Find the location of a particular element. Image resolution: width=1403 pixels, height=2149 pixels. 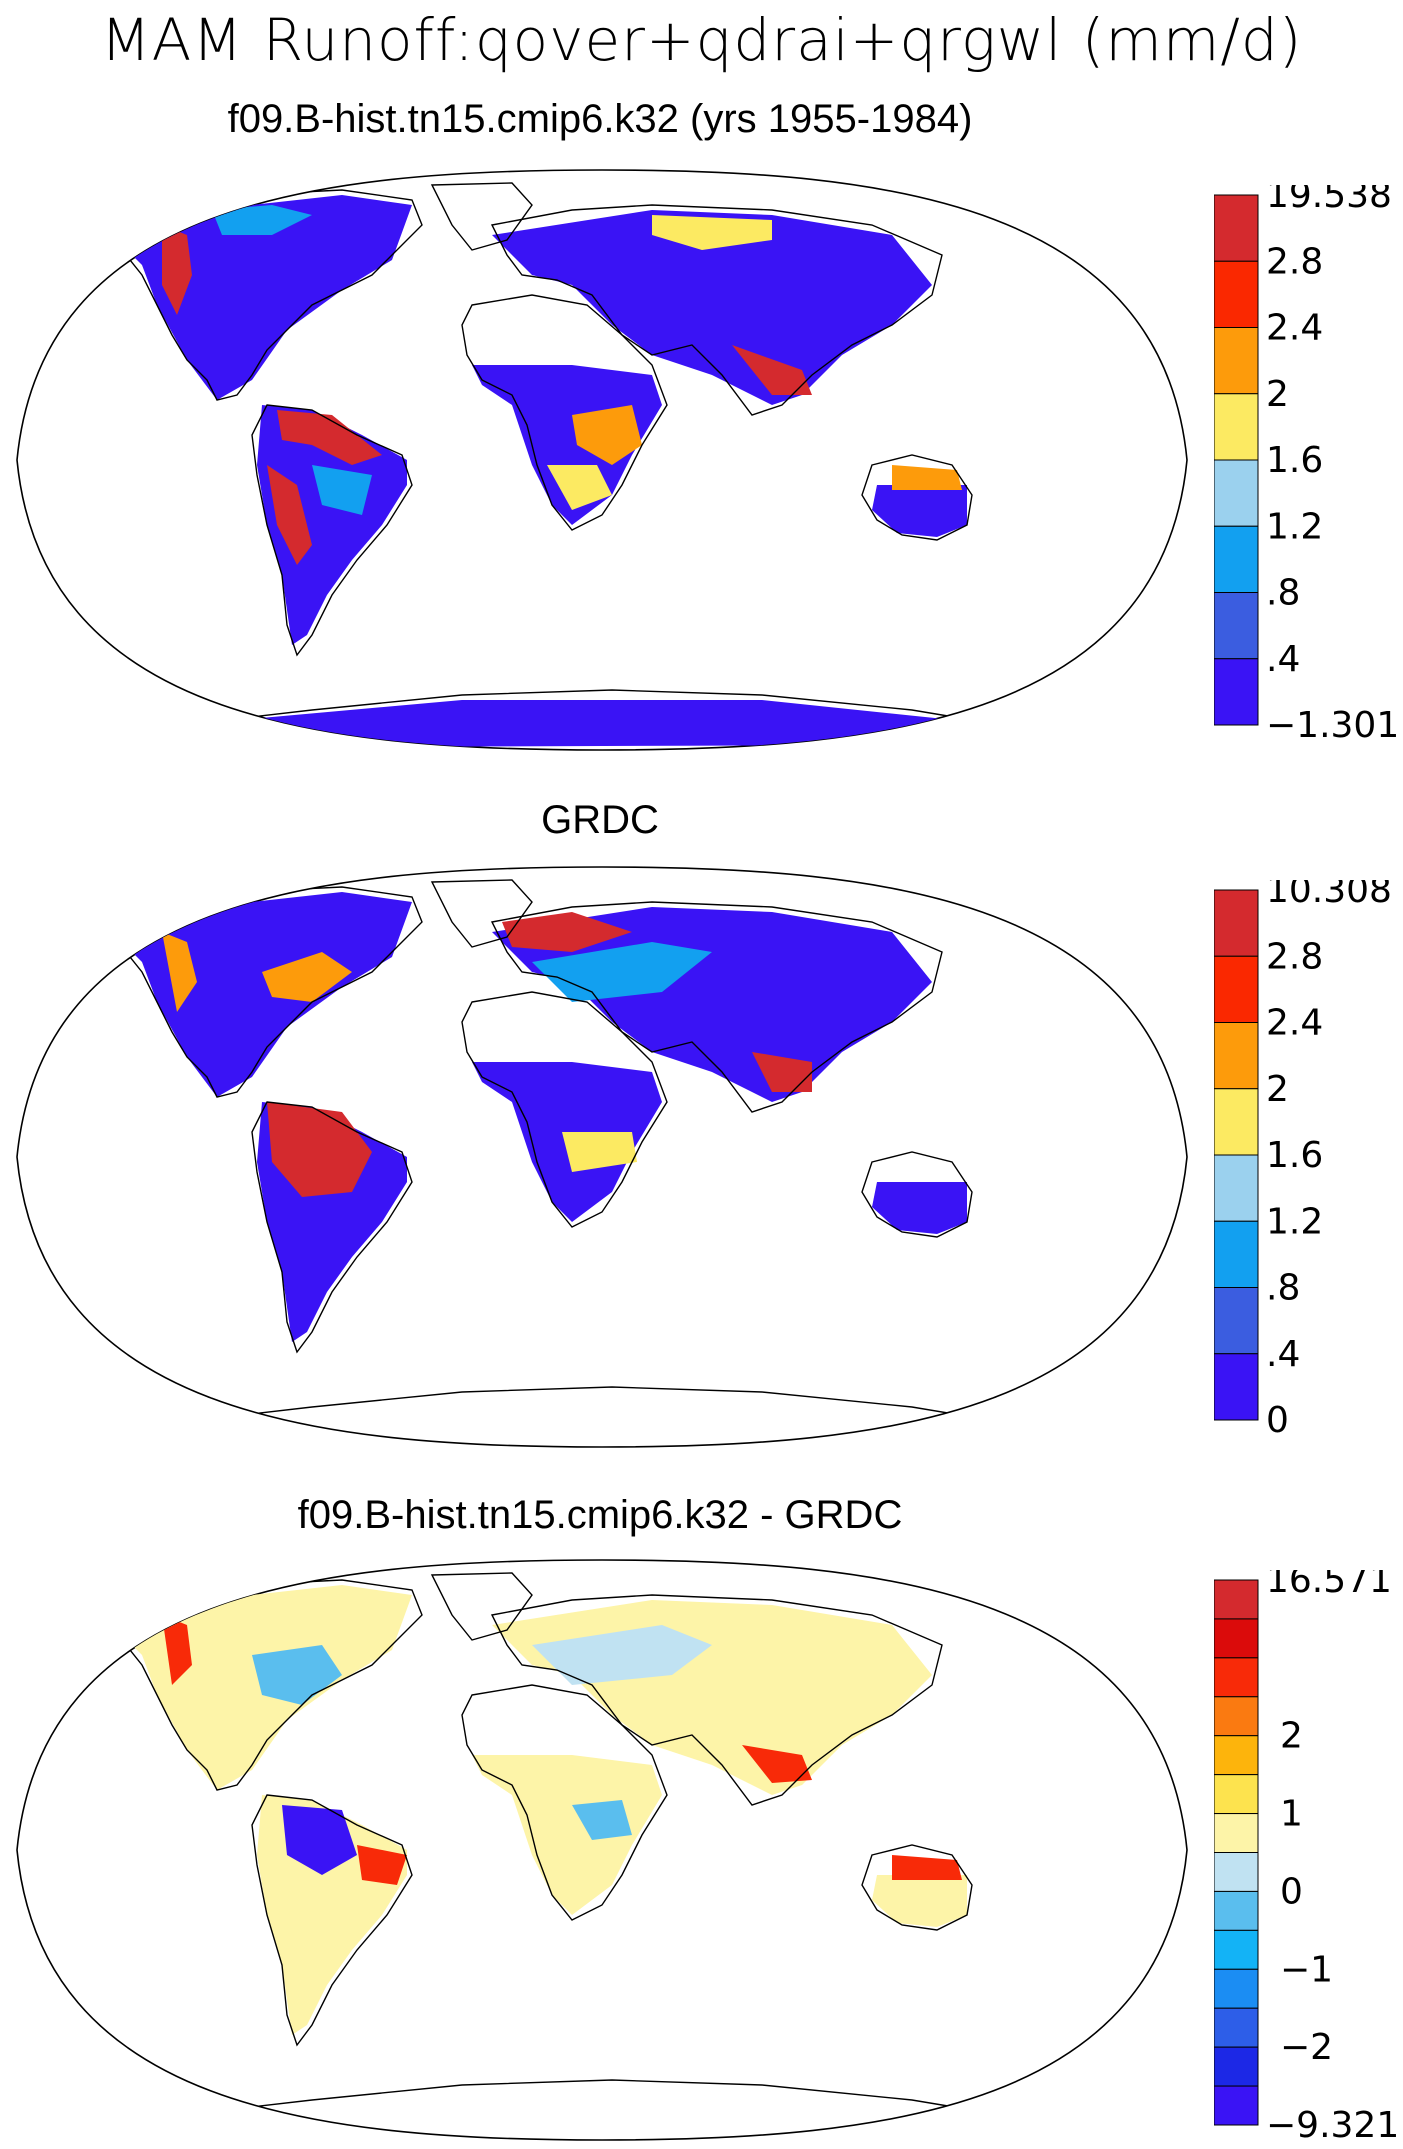

colorbar-tick-label: 0 is located at coordinates (1277, 1420).